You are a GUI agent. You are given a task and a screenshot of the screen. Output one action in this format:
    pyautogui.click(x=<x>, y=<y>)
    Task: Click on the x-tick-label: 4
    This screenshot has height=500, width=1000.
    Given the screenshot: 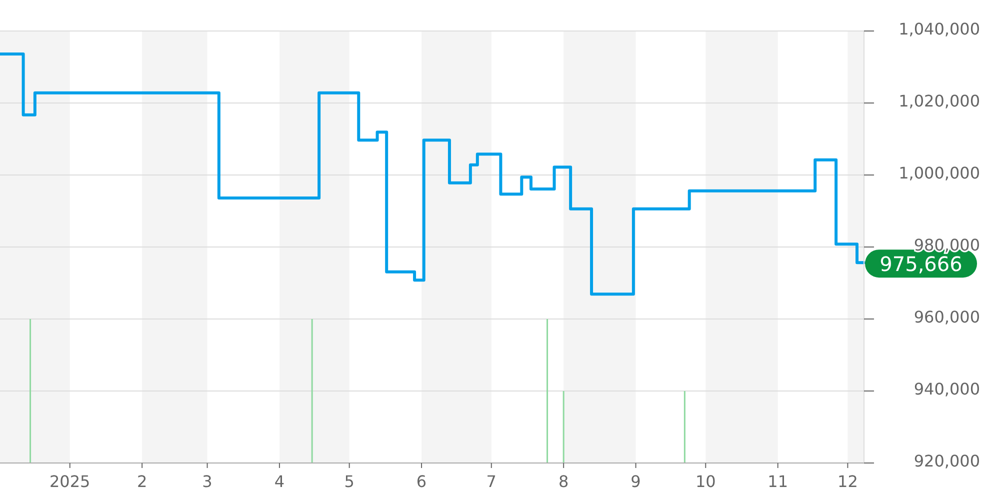 What is the action you would take?
    pyautogui.click(x=279, y=481)
    